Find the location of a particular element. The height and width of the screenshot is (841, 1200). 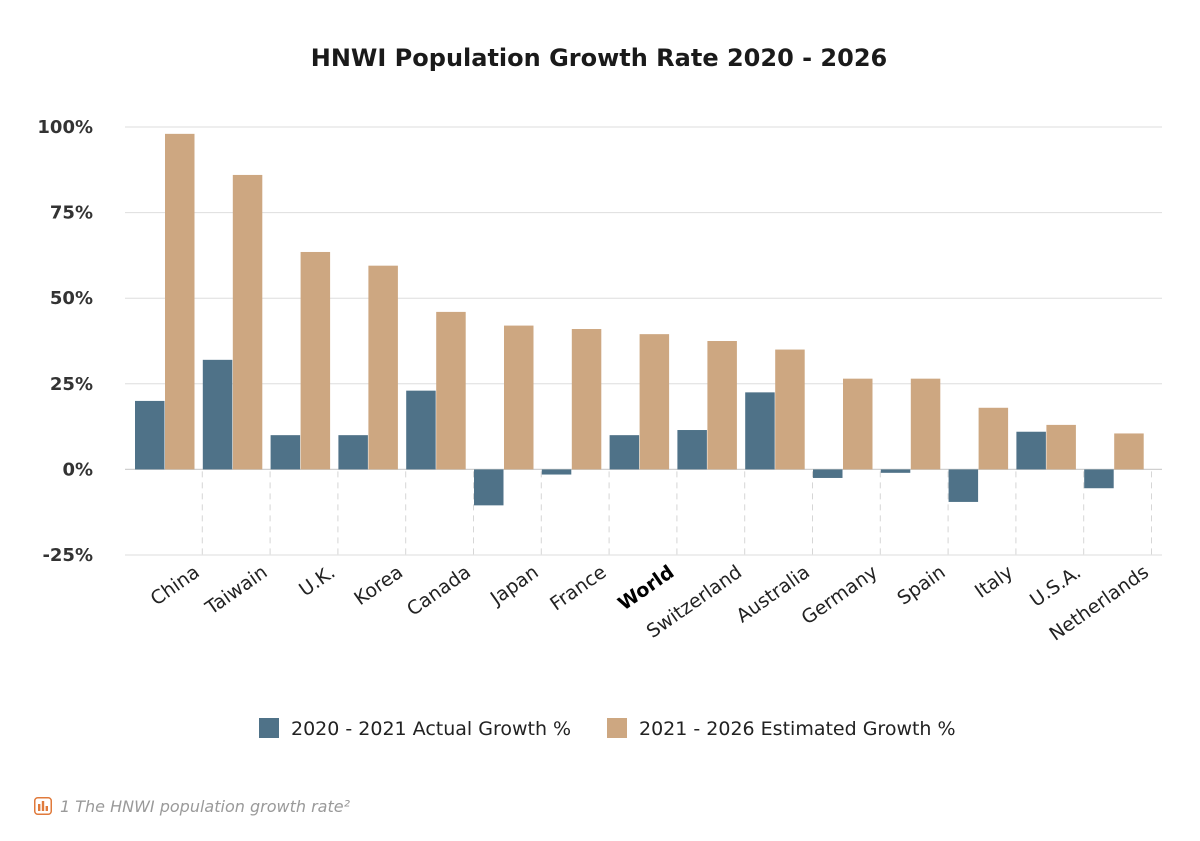

x-tick-label: Canada is located at coordinates (439, 590).